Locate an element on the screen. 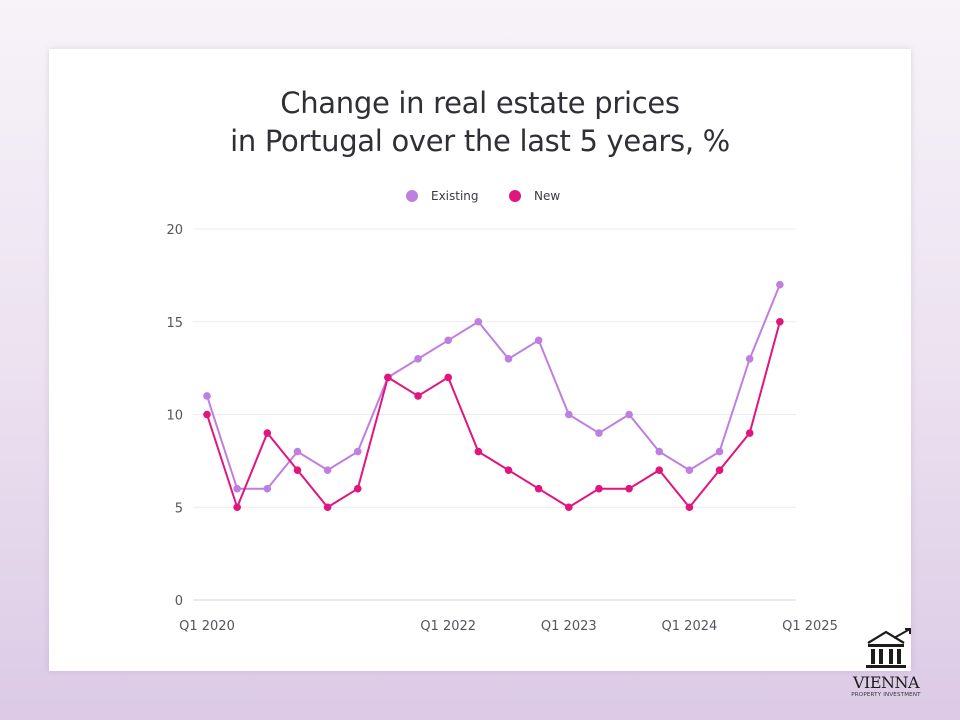 The image size is (960, 720). x-tick-label: Q1 2025 is located at coordinates (810, 626).